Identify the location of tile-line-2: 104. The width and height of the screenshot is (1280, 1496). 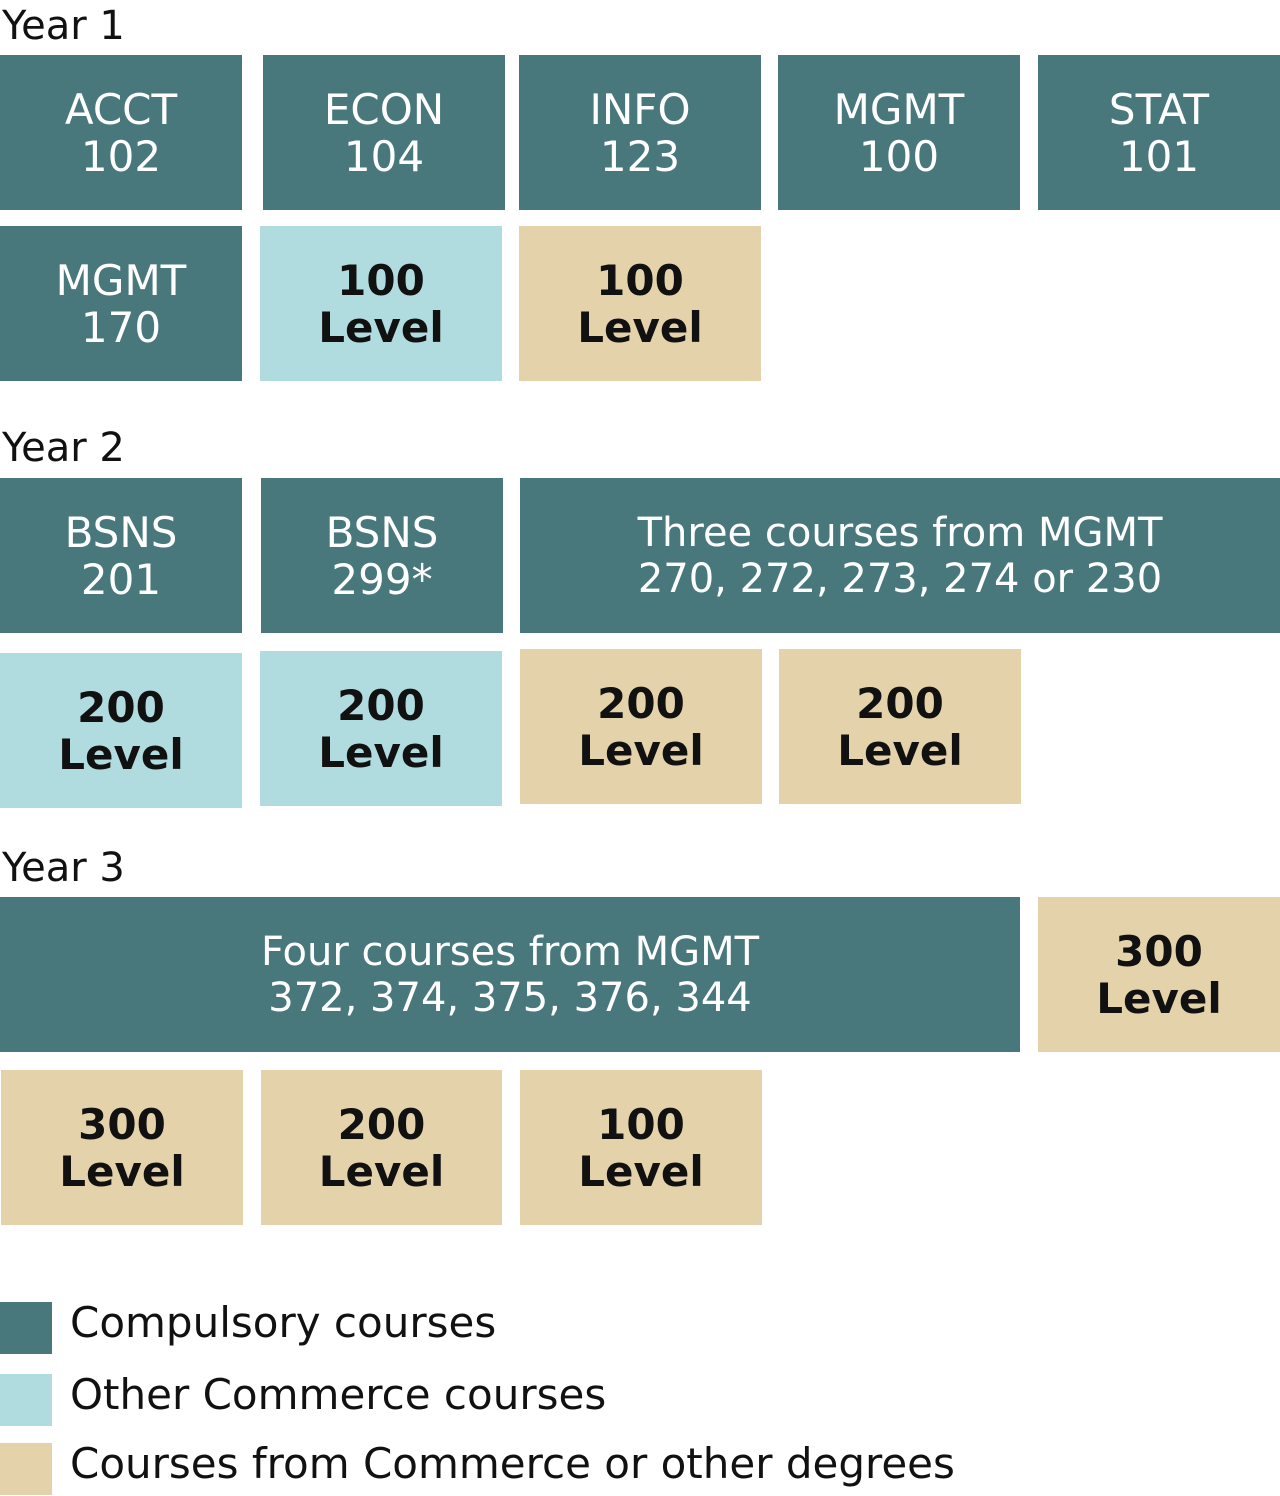
(384, 156).